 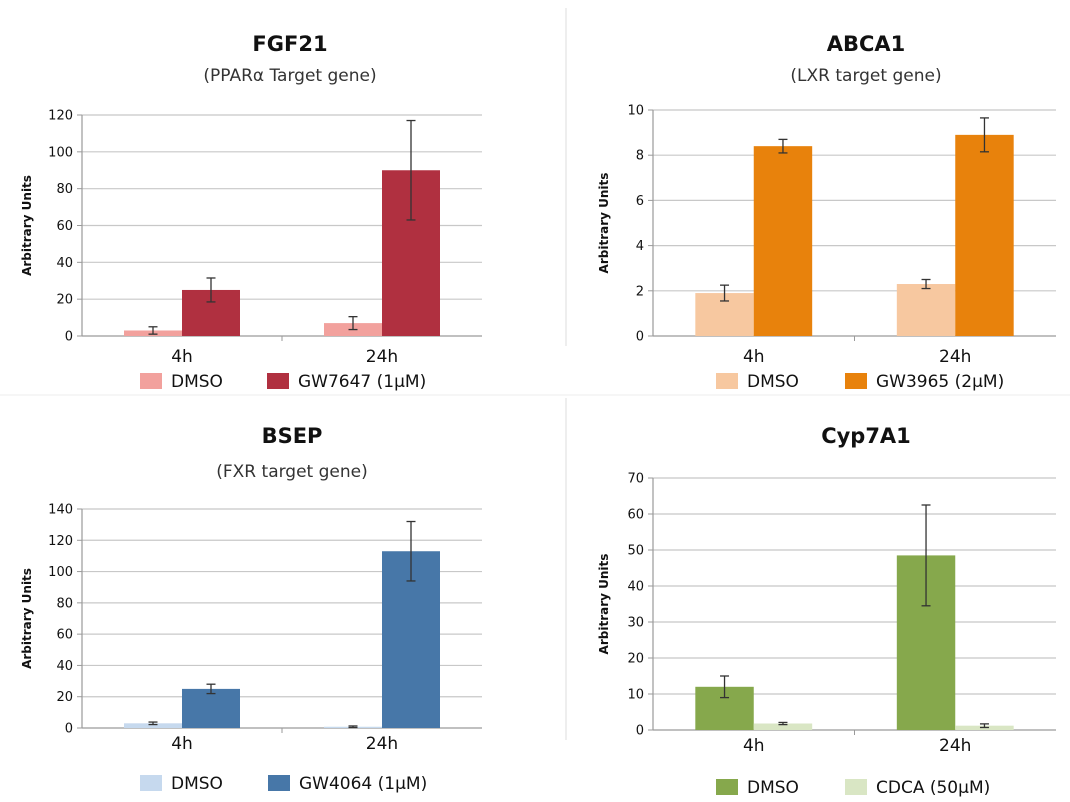 What do you see at coordinates (940, 382) in the screenshot?
I see `legend-label: GW3965 (2μM)` at bounding box center [940, 382].